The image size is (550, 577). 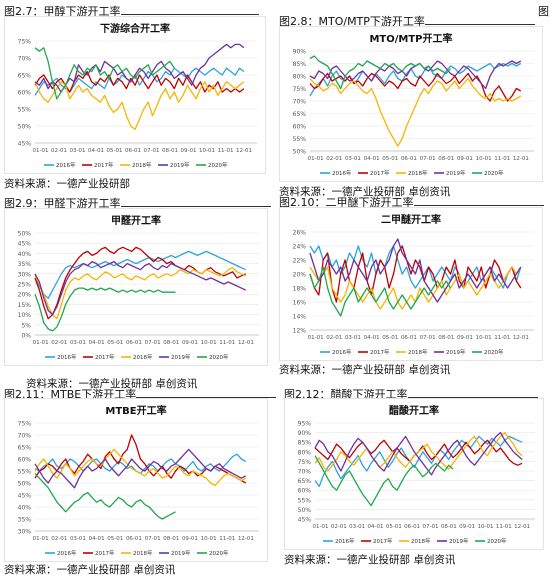 I want to click on y-tick-label: 30%, so click(x=25, y=532).